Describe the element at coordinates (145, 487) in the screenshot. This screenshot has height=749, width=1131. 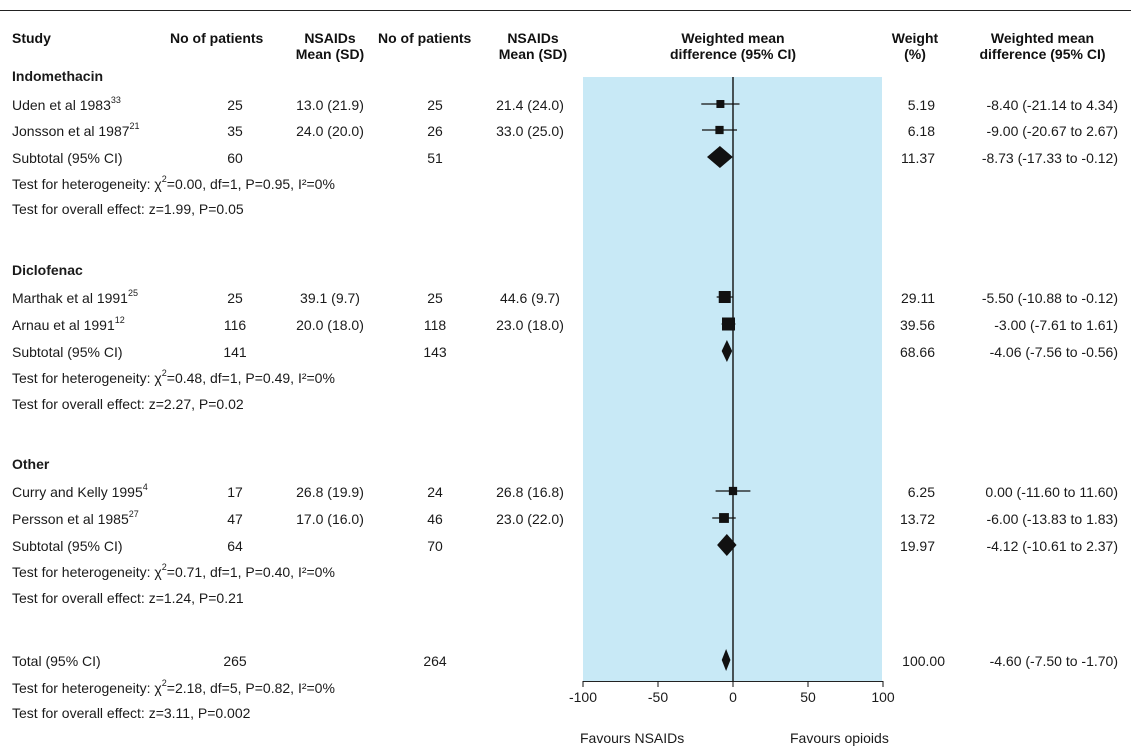
I see `study-ref: 4` at that location.